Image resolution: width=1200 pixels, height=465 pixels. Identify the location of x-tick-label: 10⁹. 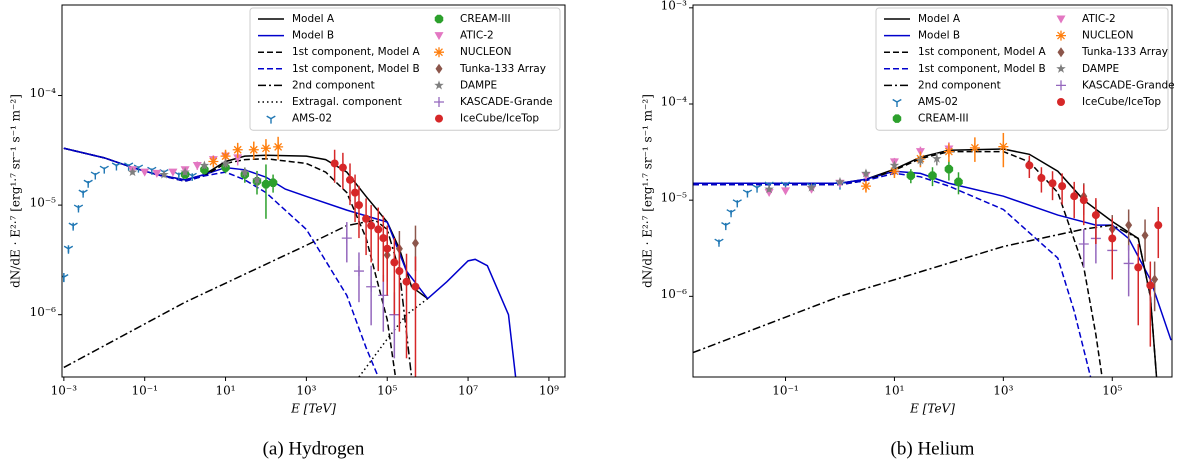
(549, 391).